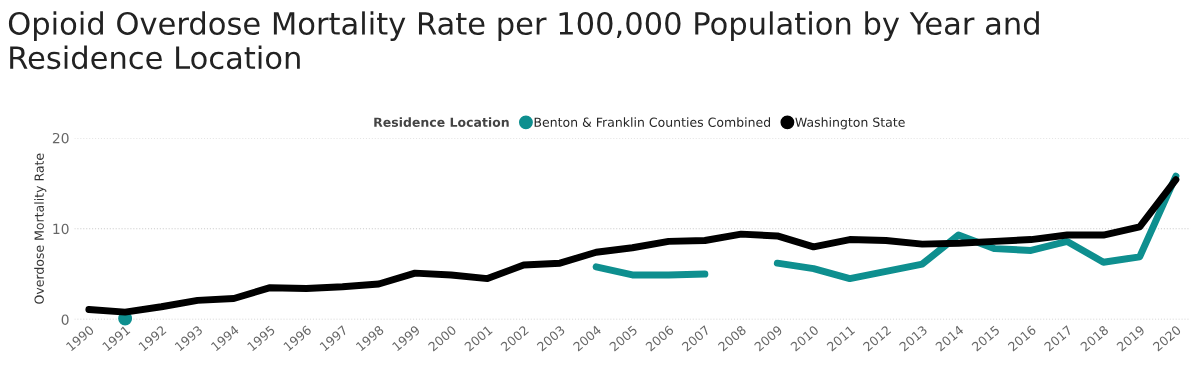 Image resolution: width=1200 pixels, height=378 pixels. Describe the element at coordinates (523, 40) in the screenshot. I see `chart-title: Opioid Overdose Mortality Rate per 100,000 Population by Year and Residence Location` at that location.